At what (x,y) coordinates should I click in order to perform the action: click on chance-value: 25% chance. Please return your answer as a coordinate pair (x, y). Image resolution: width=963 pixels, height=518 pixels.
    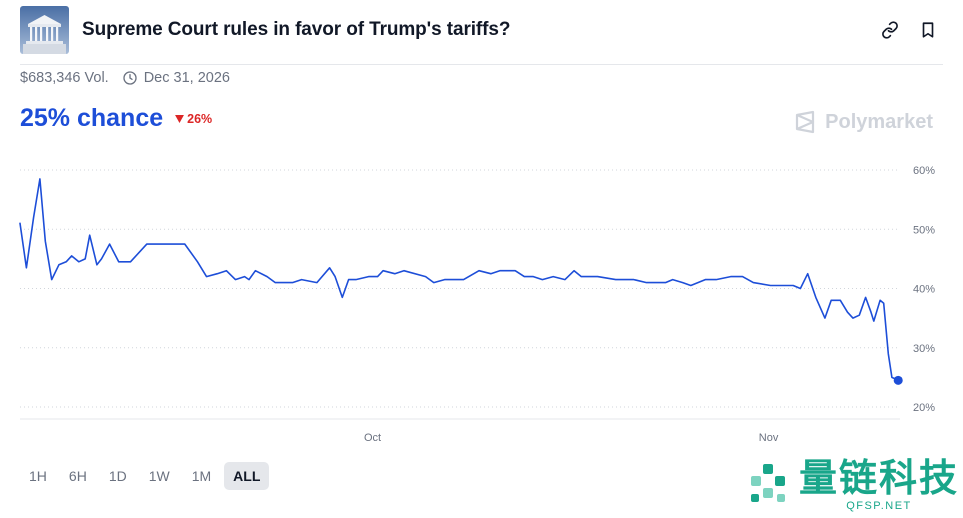
    Looking at the image, I should click on (92, 118).